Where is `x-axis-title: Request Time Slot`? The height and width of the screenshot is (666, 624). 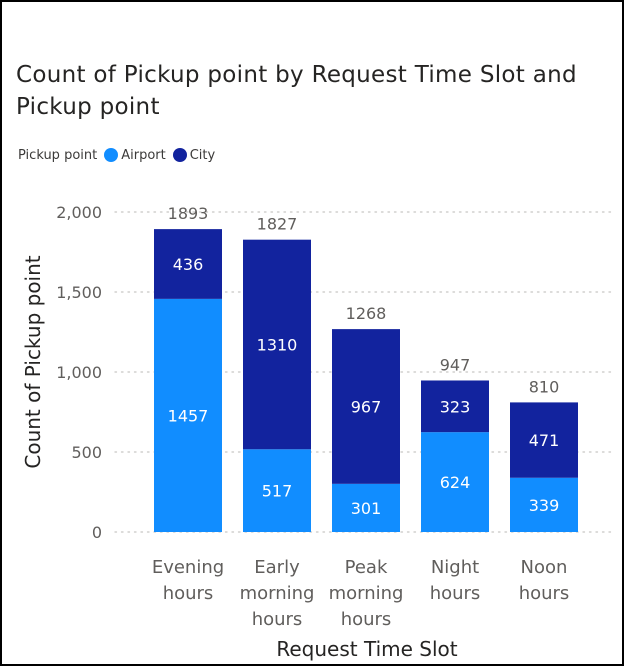
x-axis-title: Request Time Slot is located at coordinates (366, 649).